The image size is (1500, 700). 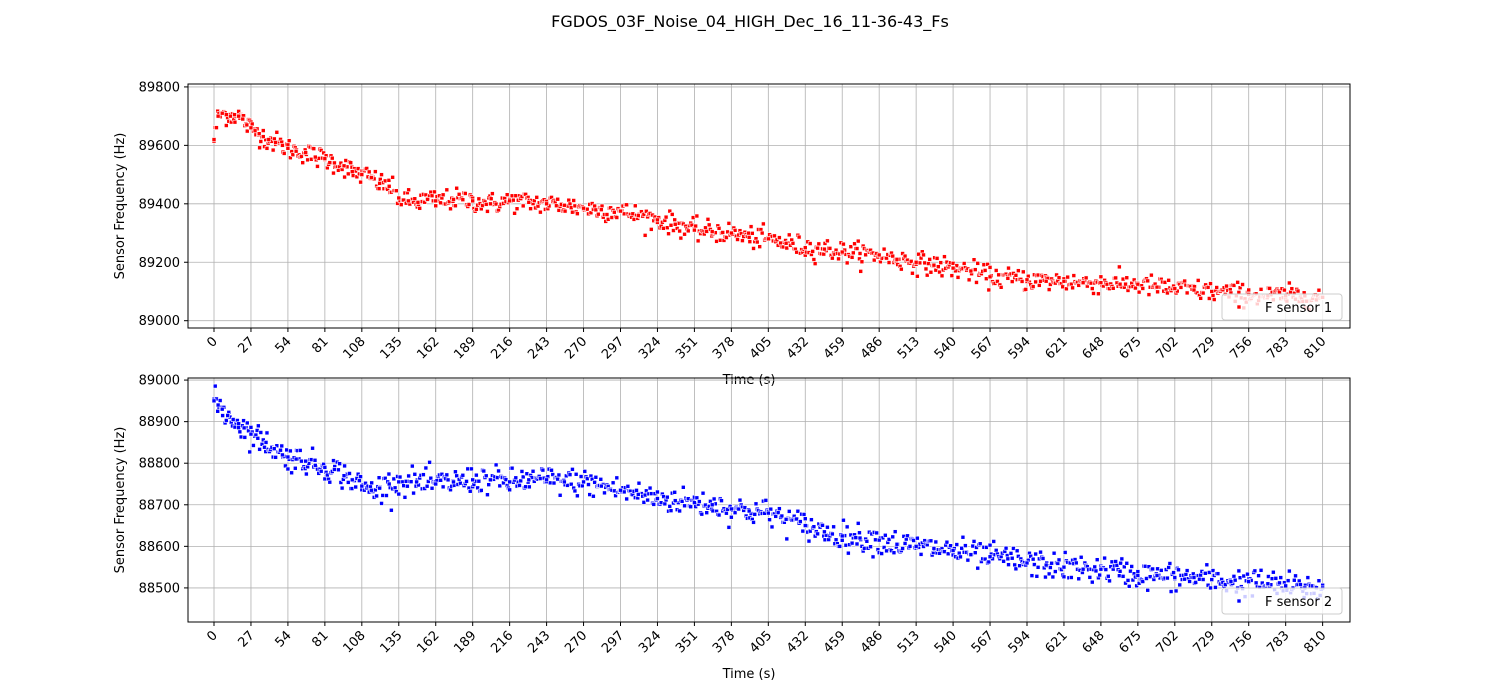 What do you see at coordinates (1167, 348) in the screenshot?
I see `x-tick-label: 702` at bounding box center [1167, 348].